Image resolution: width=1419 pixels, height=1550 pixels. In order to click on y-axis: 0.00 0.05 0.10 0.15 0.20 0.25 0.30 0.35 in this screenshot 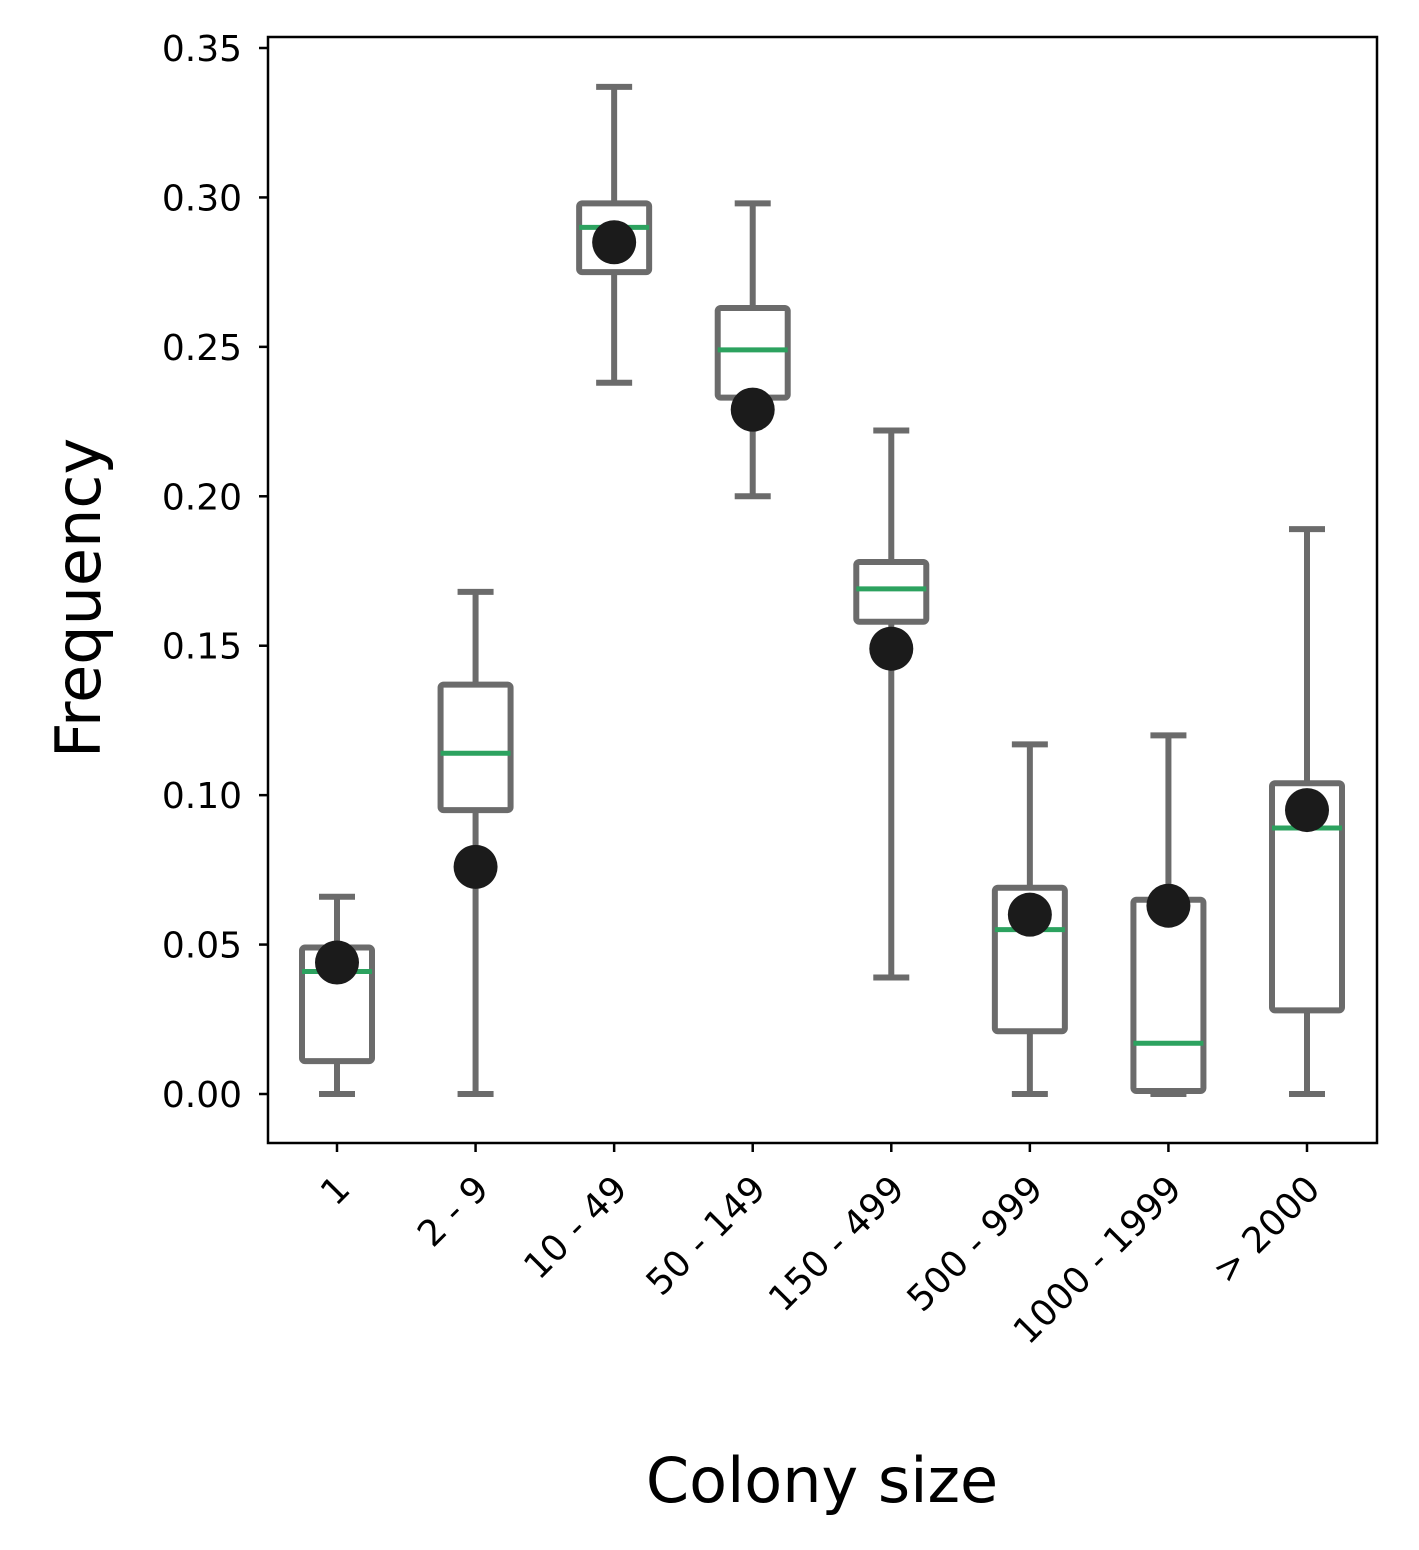, I will do `click(215, 572)`.